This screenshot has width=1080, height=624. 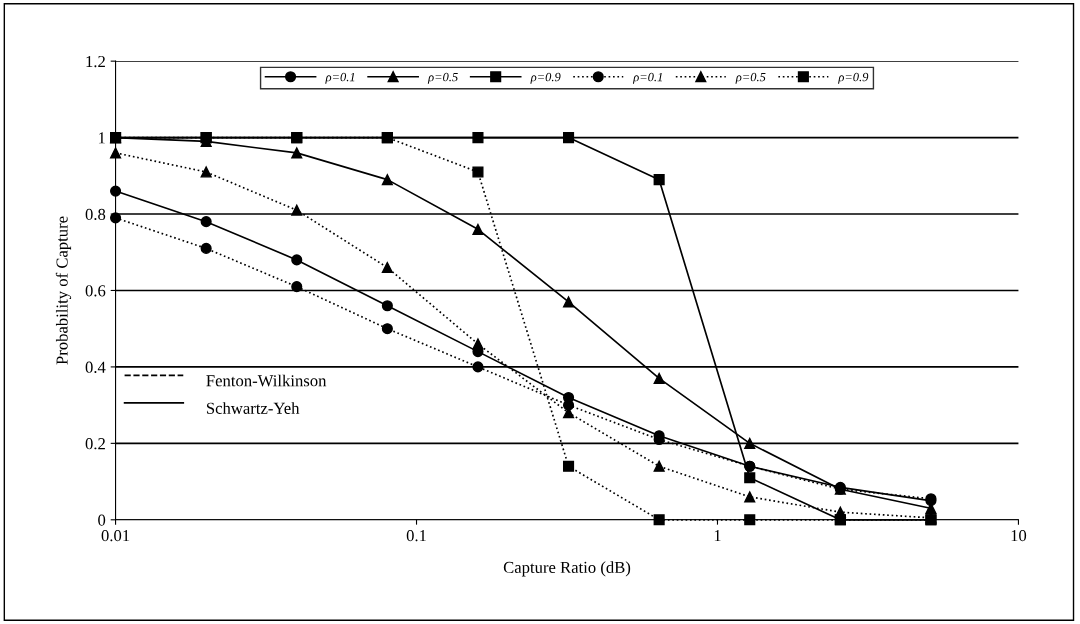 What do you see at coordinates (95, 291) in the screenshot?
I see `y-tick-label: 0.6` at bounding box center [95, 291].